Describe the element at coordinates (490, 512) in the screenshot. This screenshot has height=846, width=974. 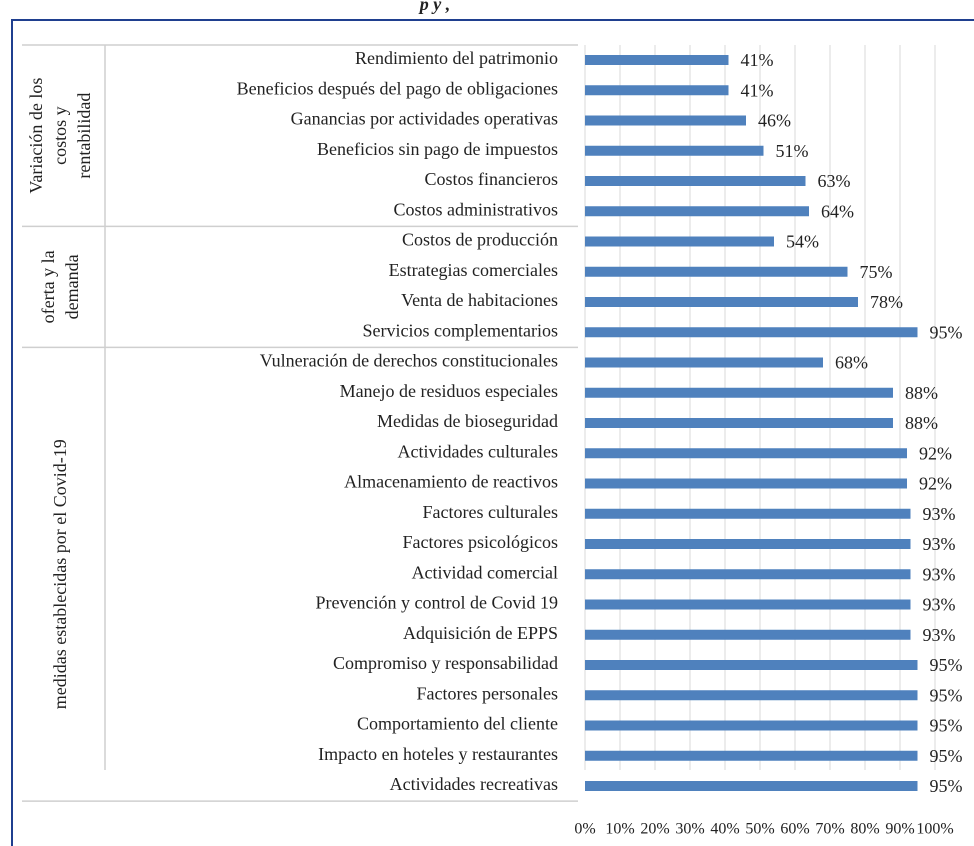
I see `category-label: Factores culturales` at that location.